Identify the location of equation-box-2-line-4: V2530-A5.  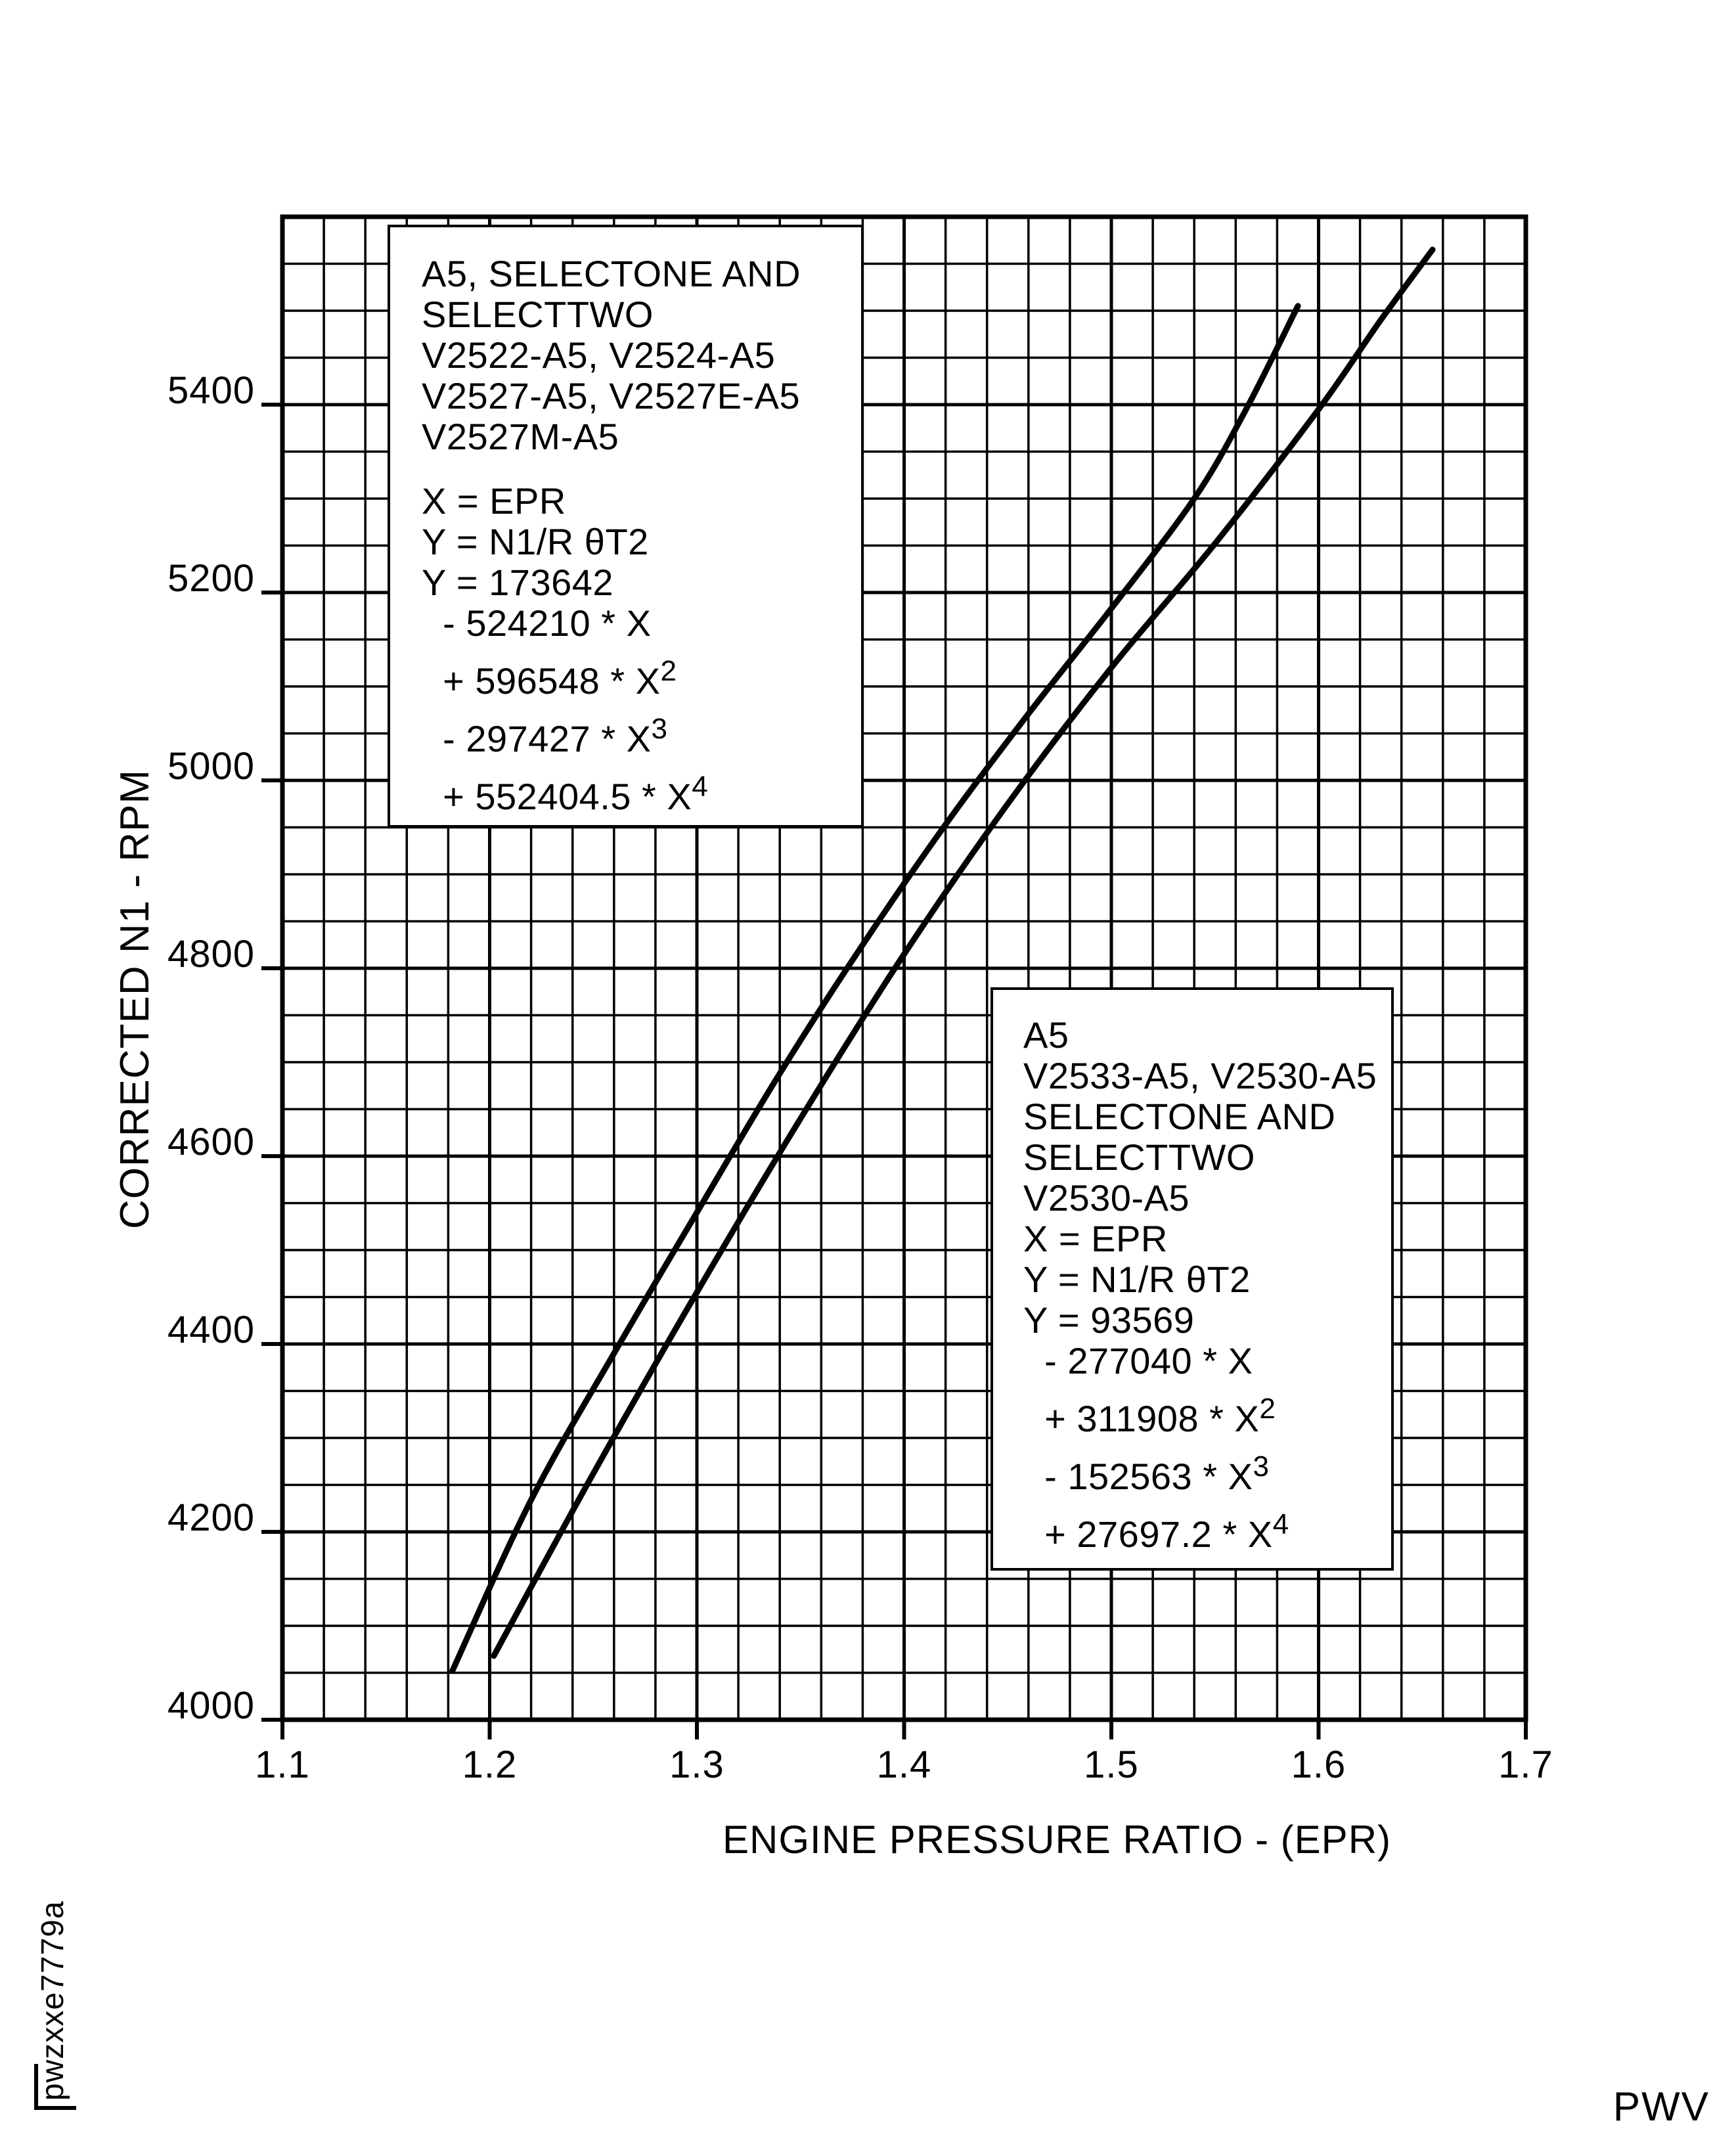
(1106, 1198).